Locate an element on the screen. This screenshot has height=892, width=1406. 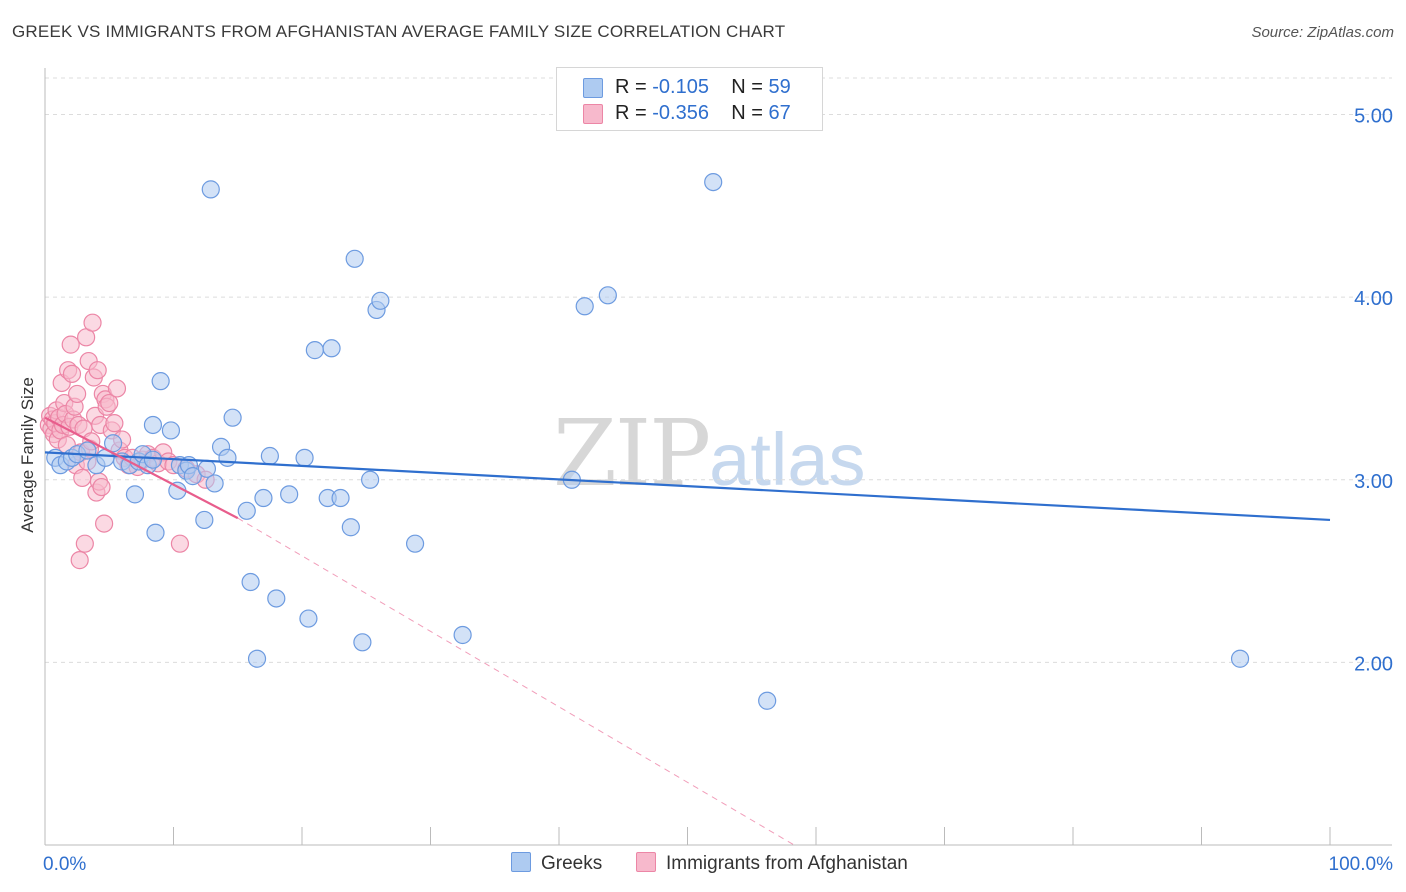
bottom-legend-swatch-afghanistan is located at coordinates (646, 862).